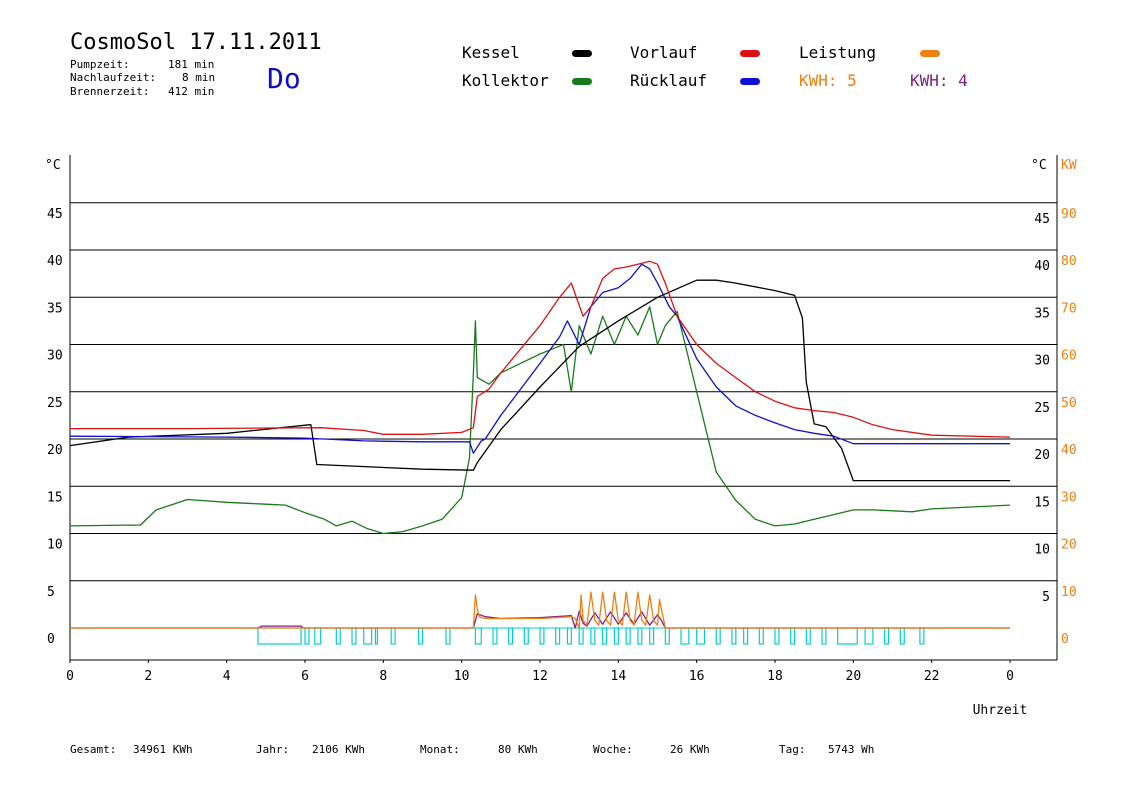 The height and width of the screenshot is (812, 1148). What do you see at coordinates (383, 676) in the screenshot?
I see `x-tick-label: 8` at bounding box center [383, 676].